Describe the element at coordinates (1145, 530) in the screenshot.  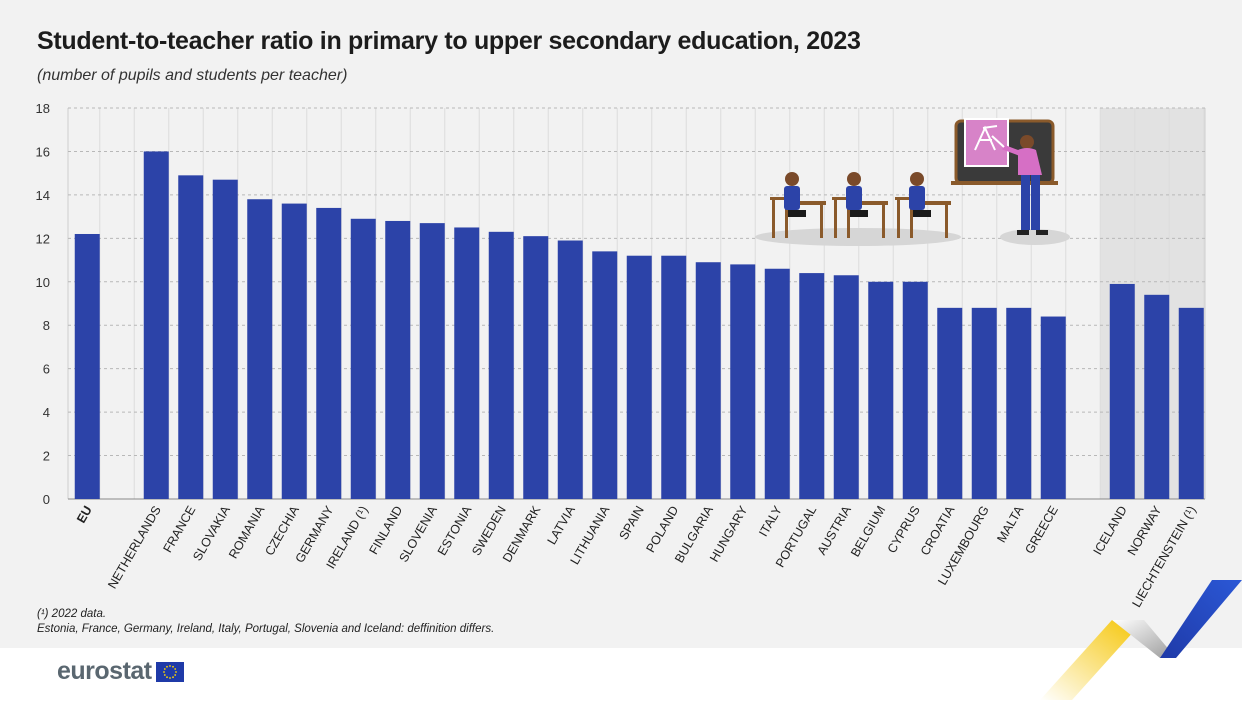
I see `x-tick-label: NORWAY` at that location.